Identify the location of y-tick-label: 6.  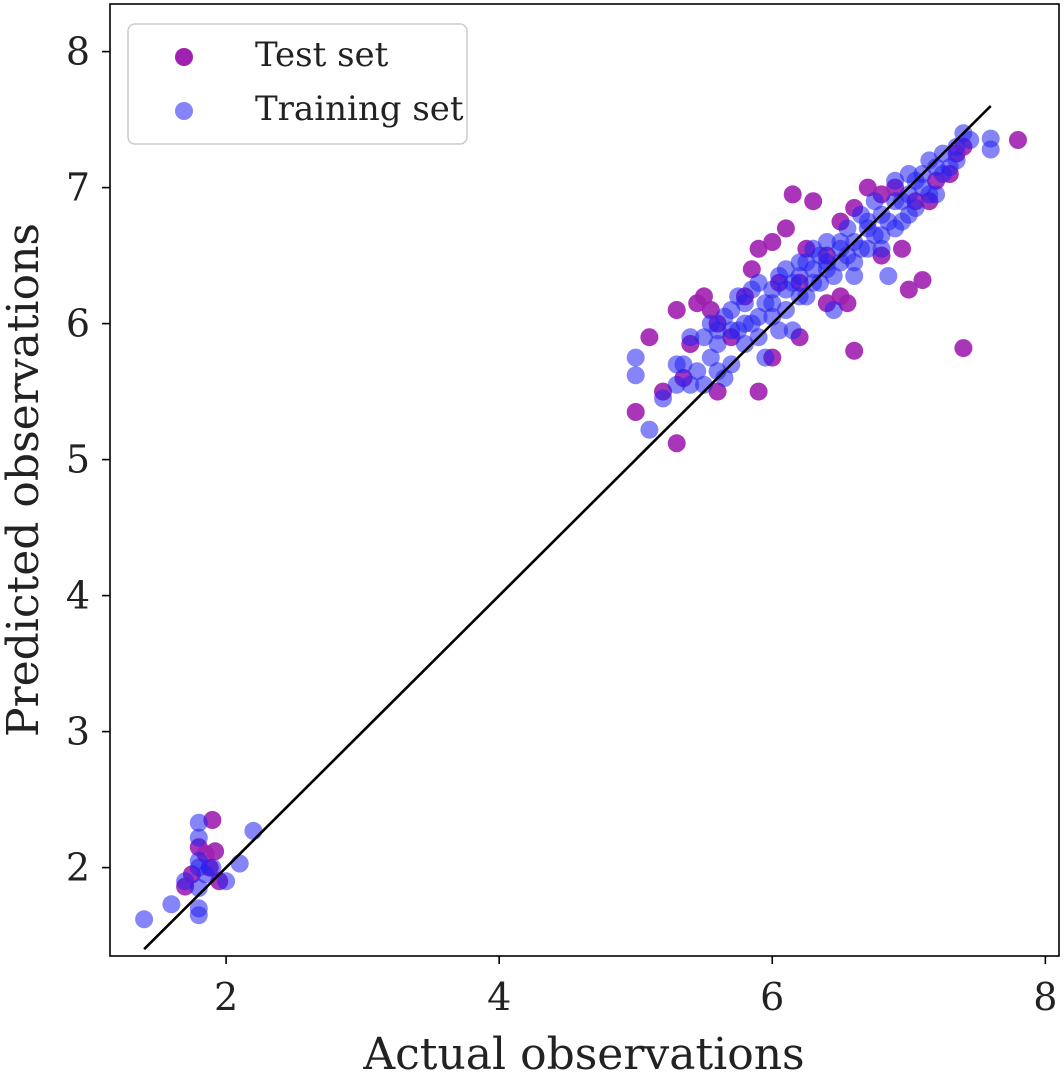
(78, 324).